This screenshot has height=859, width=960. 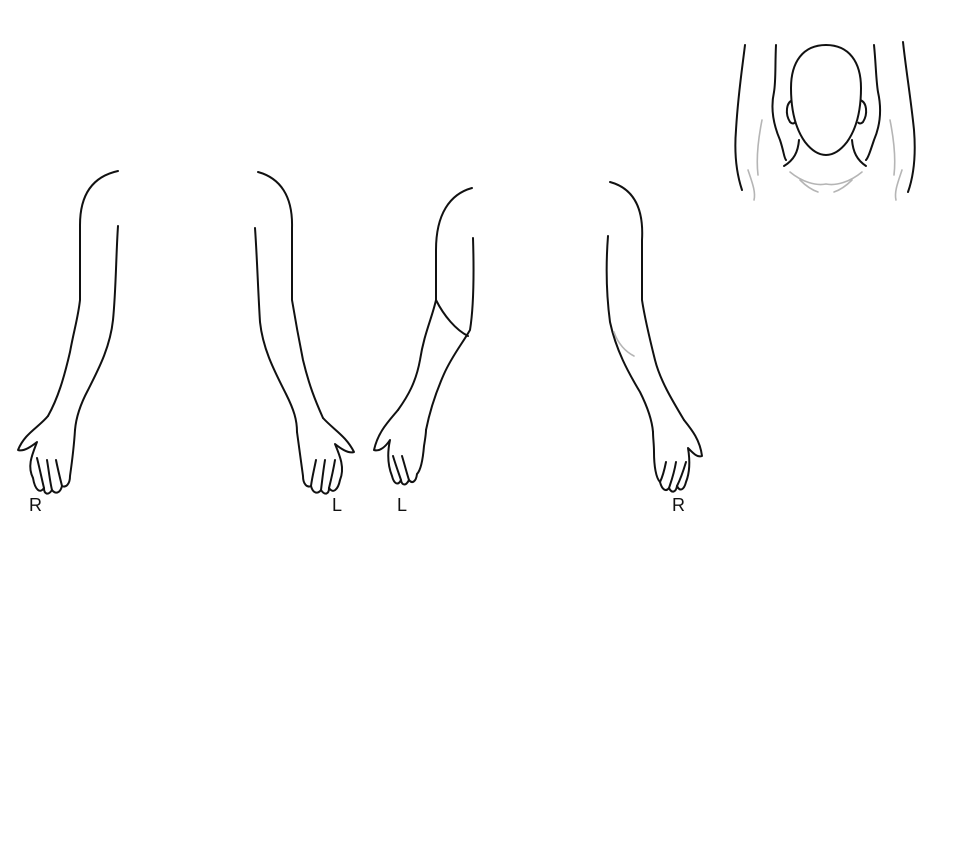 I want to click on right-hand-front, so click(x=46, y=455).